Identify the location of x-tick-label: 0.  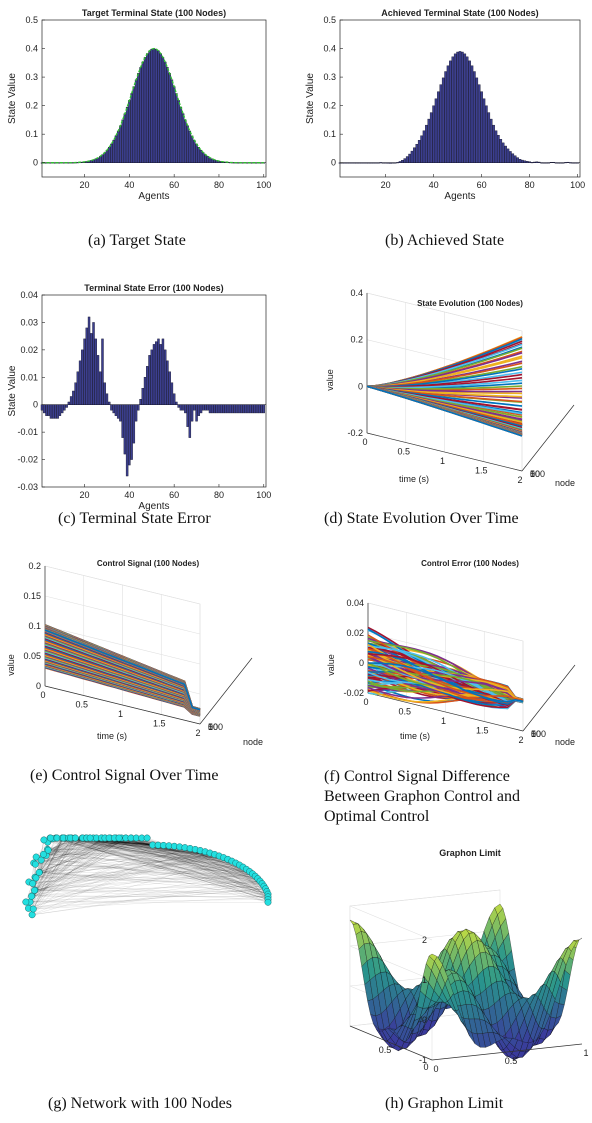
(435, 1069).